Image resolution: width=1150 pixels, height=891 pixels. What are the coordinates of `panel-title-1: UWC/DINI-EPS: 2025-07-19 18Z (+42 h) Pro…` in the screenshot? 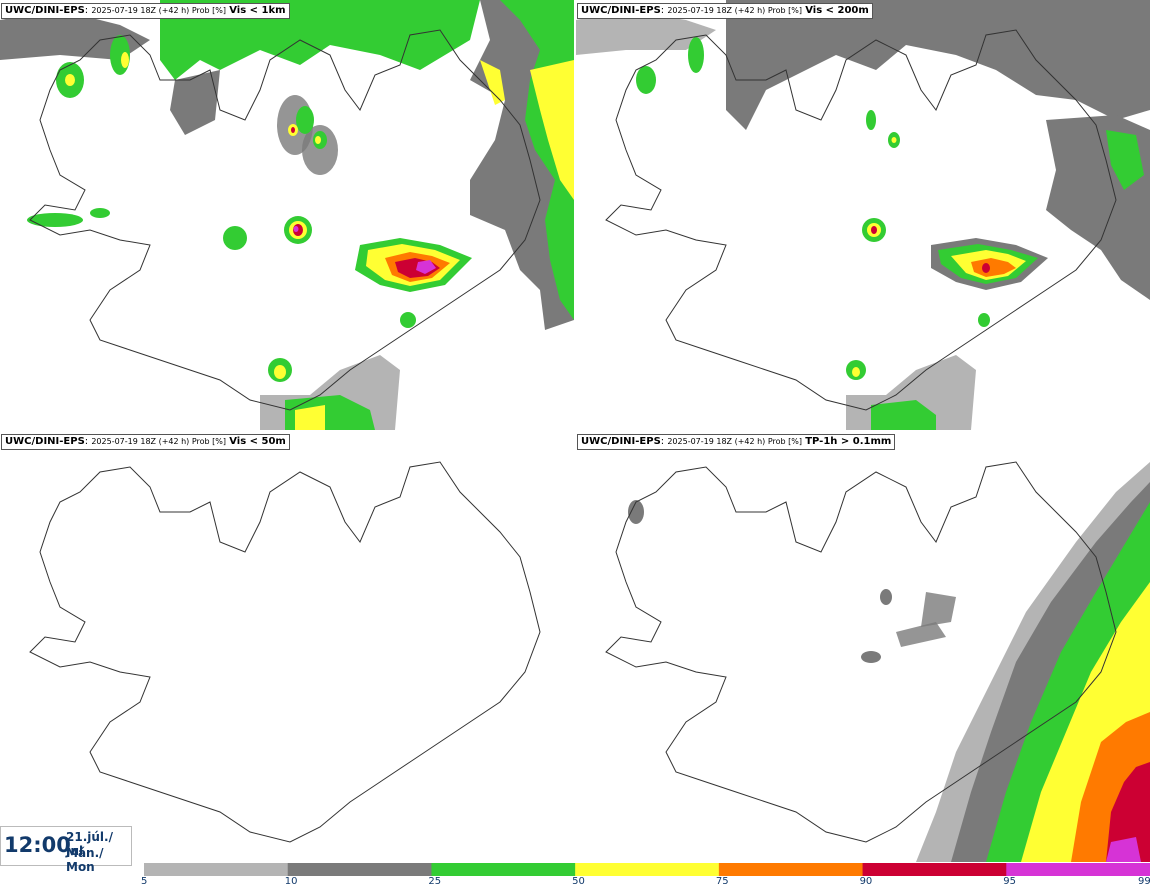 It's located at (145, 11).